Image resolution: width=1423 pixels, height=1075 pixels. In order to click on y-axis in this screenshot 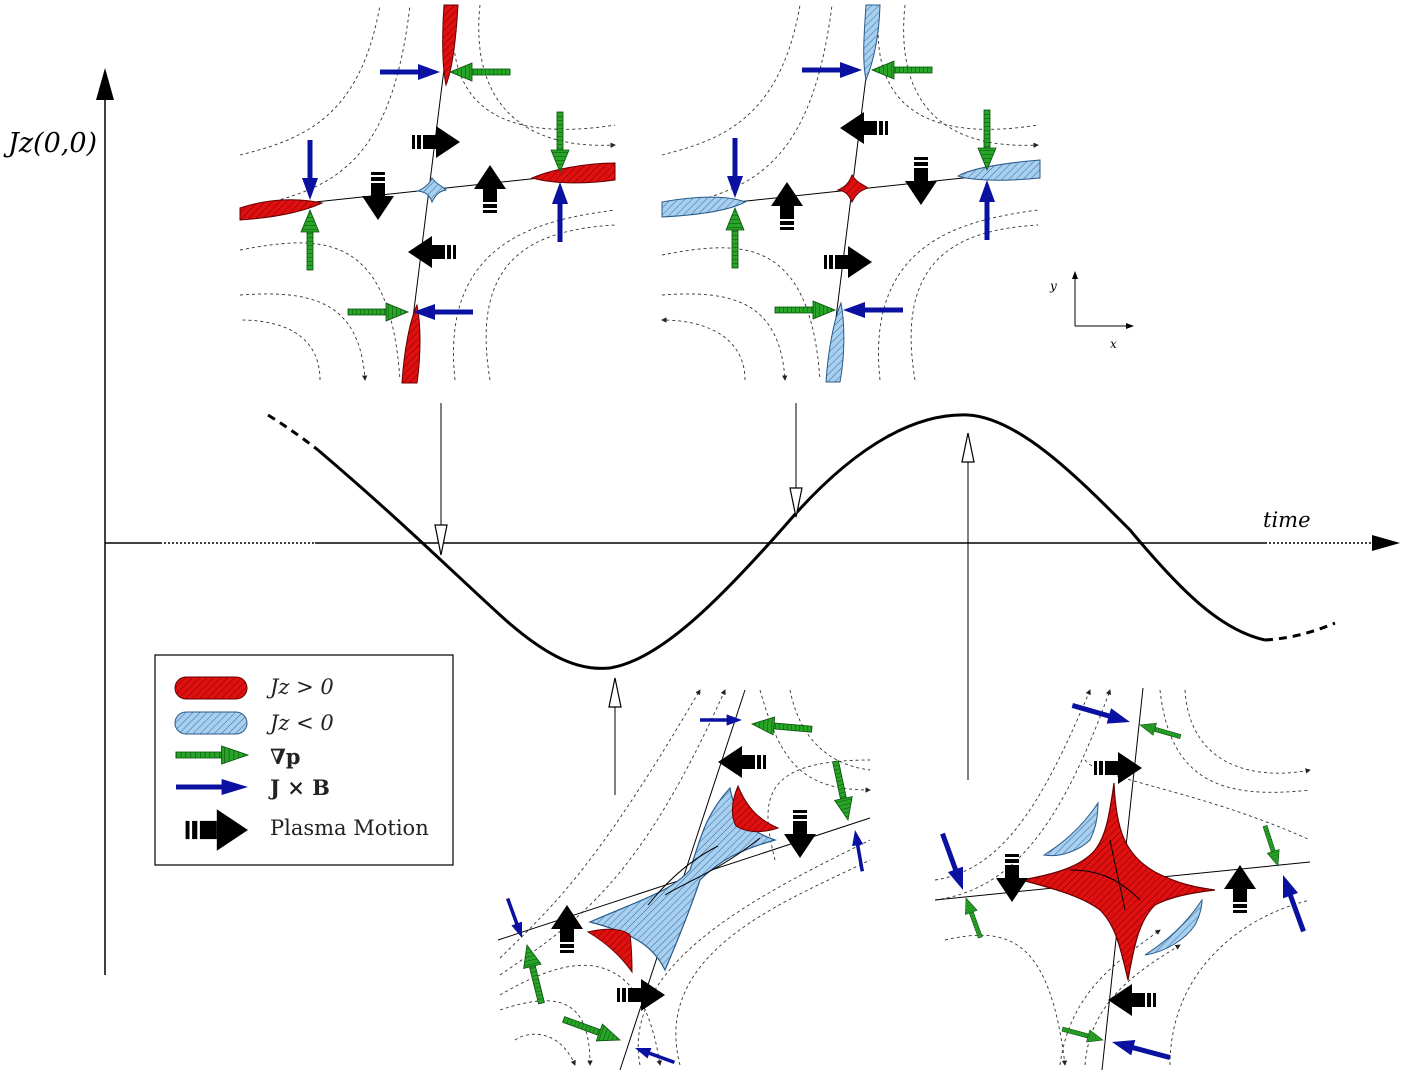, I will do `click(105, 521)`.